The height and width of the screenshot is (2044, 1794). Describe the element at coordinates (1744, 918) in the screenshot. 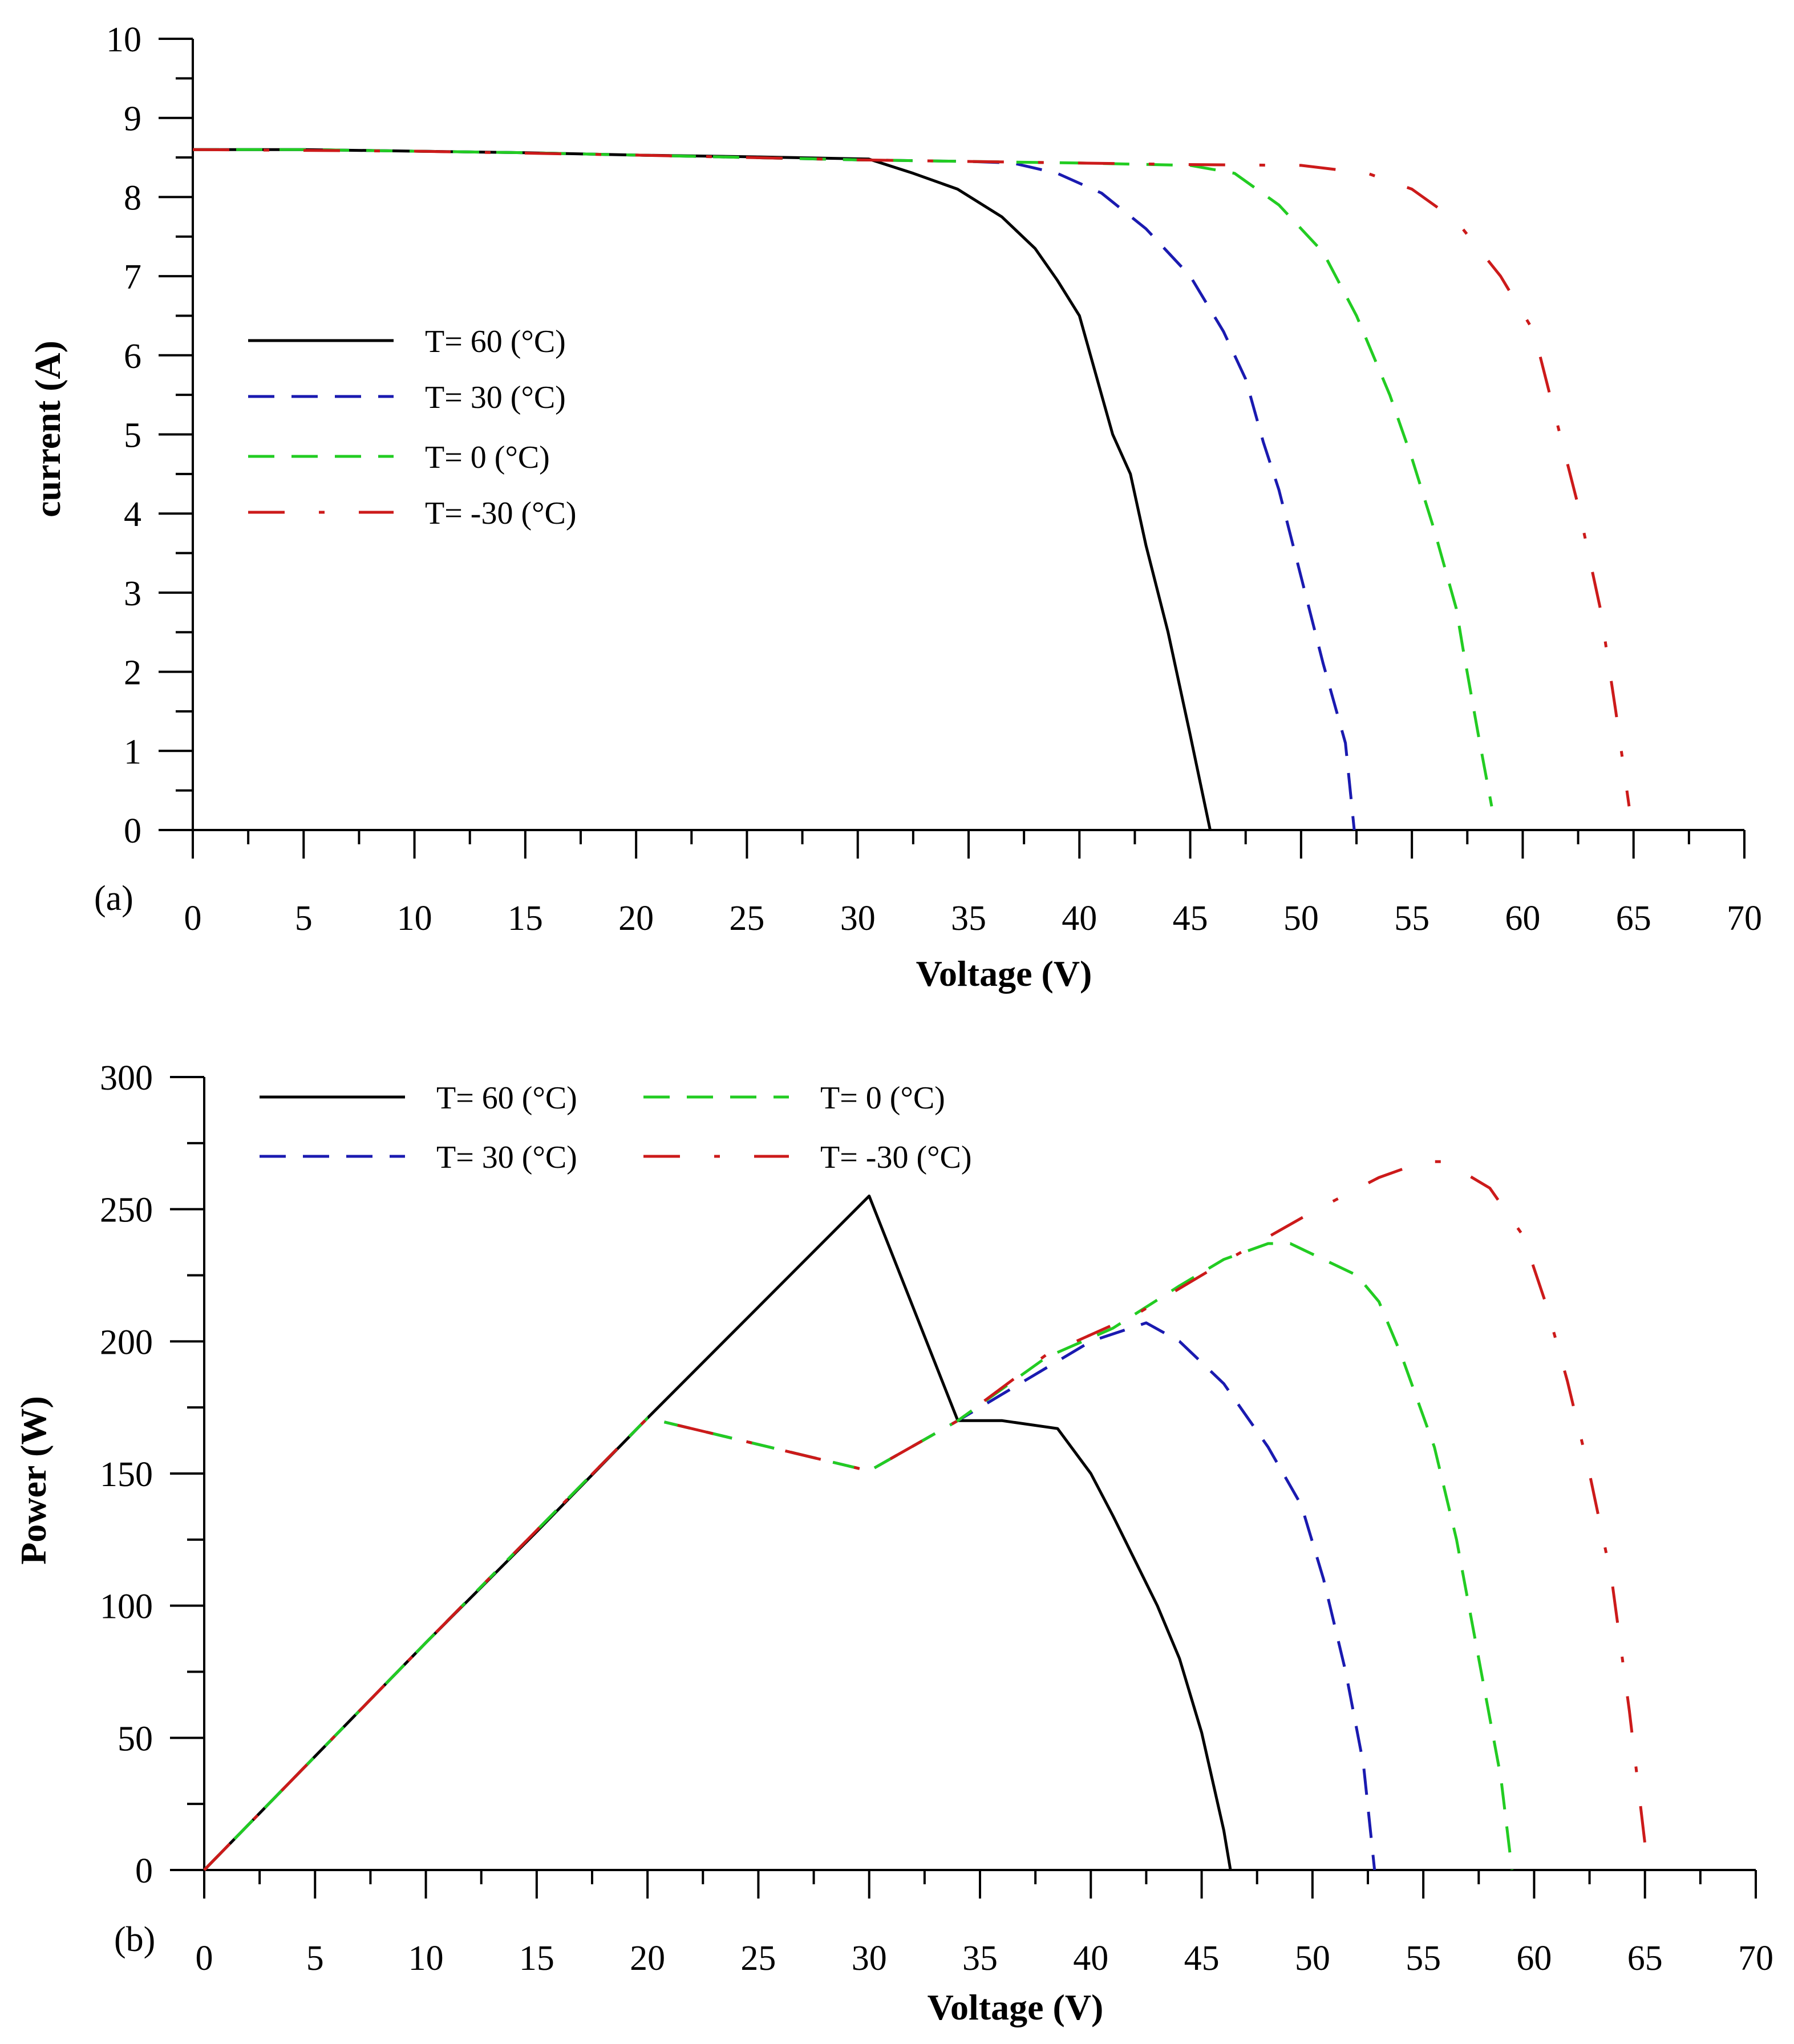

I see `panel-a-x-tick-label: 70` at that location.